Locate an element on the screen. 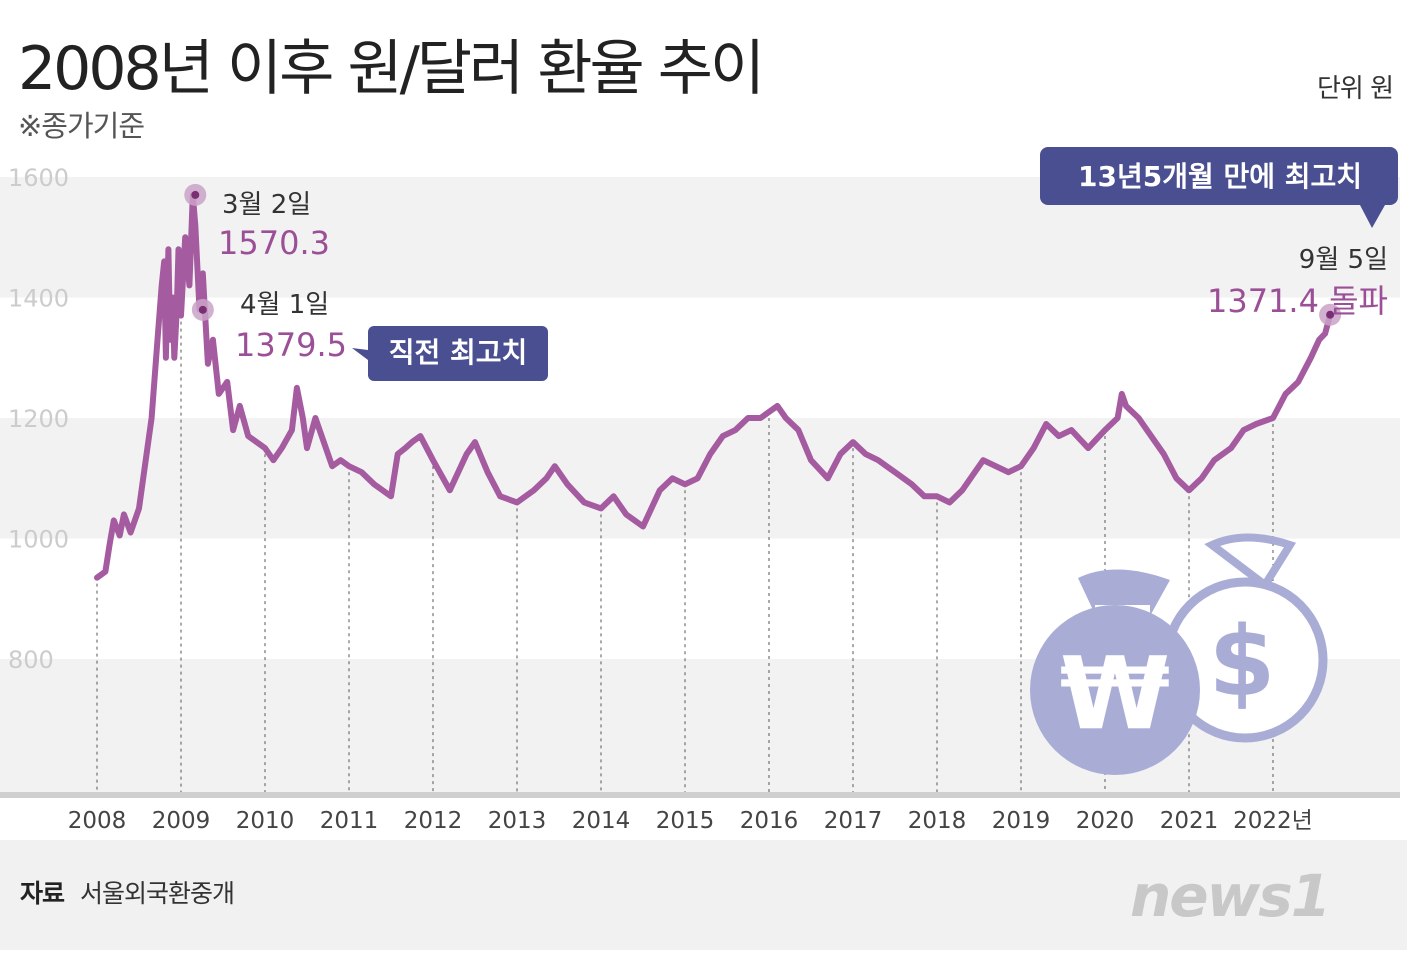 Image resolution: width=1407 pixels, height=959 pixels. latest-badge: 13년5개월 만에 최고치 is located at coordinates (1220, 176).